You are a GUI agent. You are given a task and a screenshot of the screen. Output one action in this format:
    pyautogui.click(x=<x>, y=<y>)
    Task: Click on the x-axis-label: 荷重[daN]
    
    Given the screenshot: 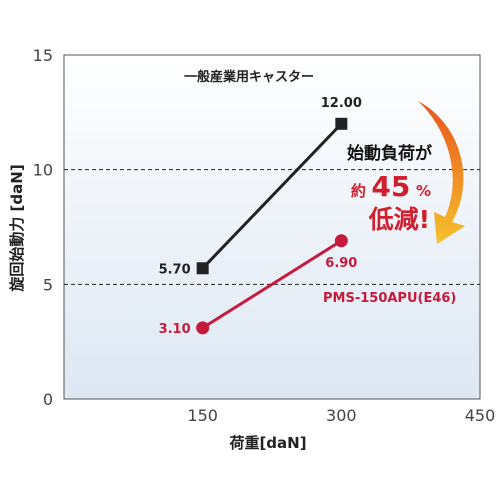 What is the action you would take?
    pyautogui.click(x=267, y=443)
    